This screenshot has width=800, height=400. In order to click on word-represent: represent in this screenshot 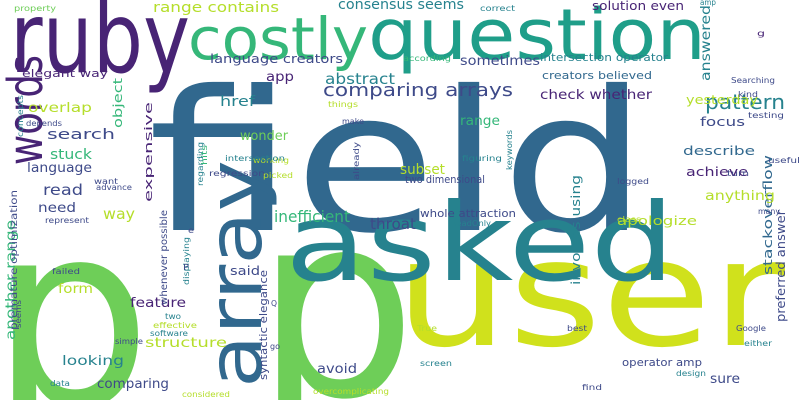, I will do `click(67, 220)`.